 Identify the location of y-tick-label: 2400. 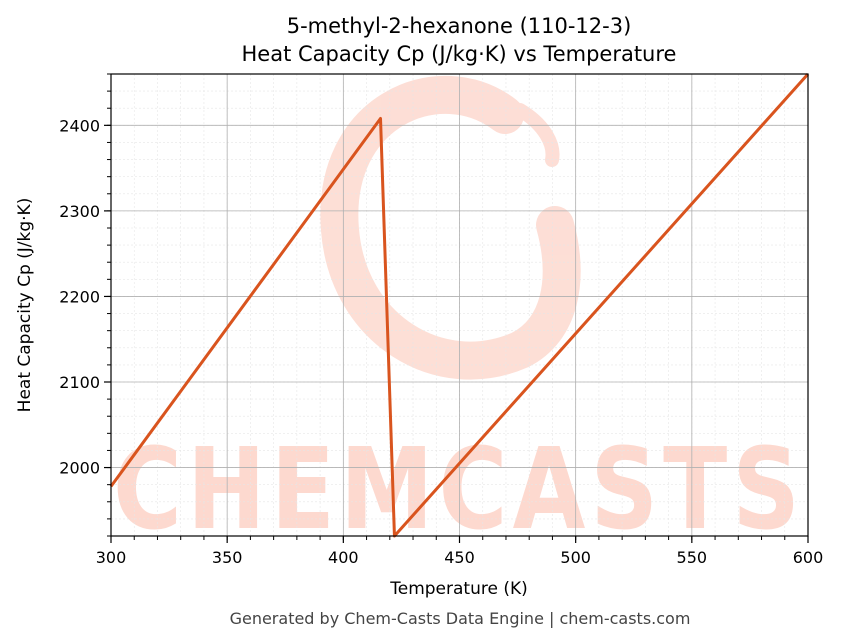
(79, 125).